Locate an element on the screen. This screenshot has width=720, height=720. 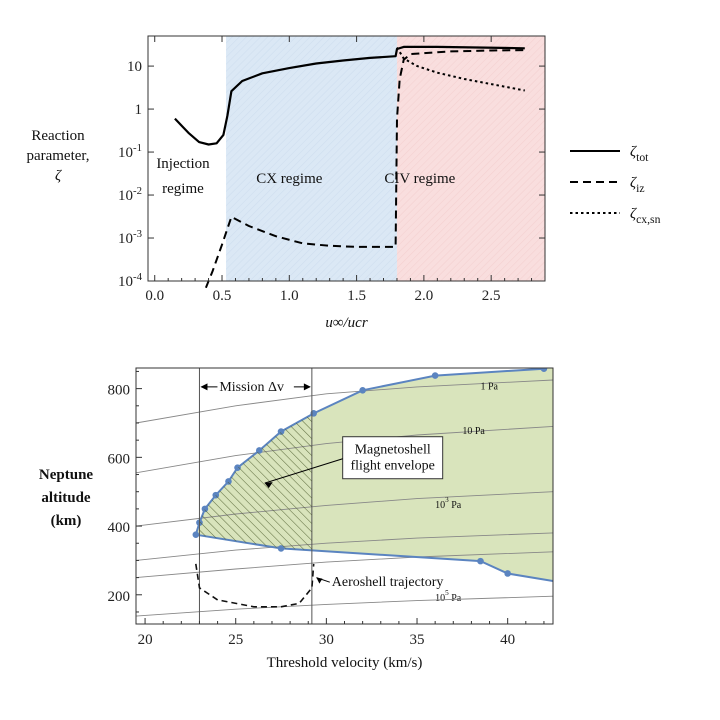
region-label: regime is located at coordinates (183, 189).